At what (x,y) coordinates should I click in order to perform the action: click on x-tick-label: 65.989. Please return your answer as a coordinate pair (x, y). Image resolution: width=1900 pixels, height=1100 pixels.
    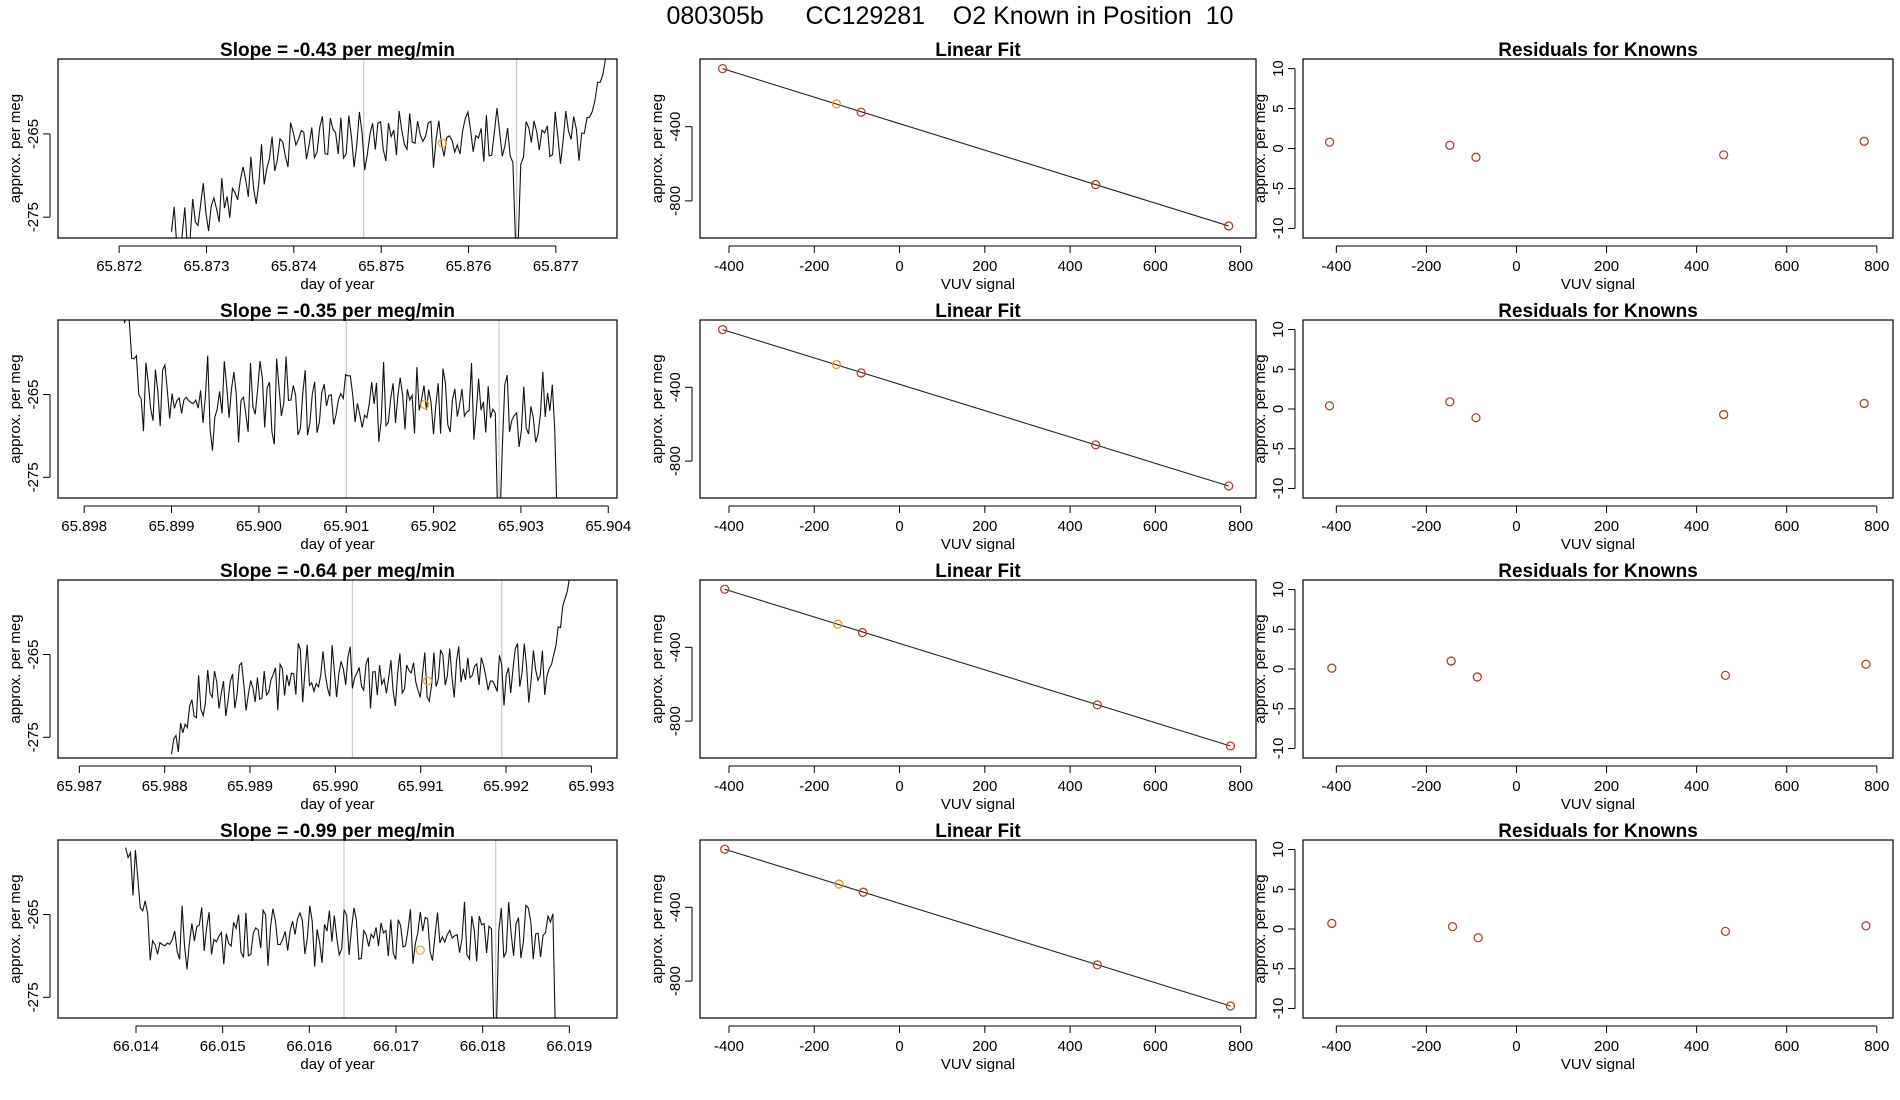
    Looking at the image, I should click on (250, 786).